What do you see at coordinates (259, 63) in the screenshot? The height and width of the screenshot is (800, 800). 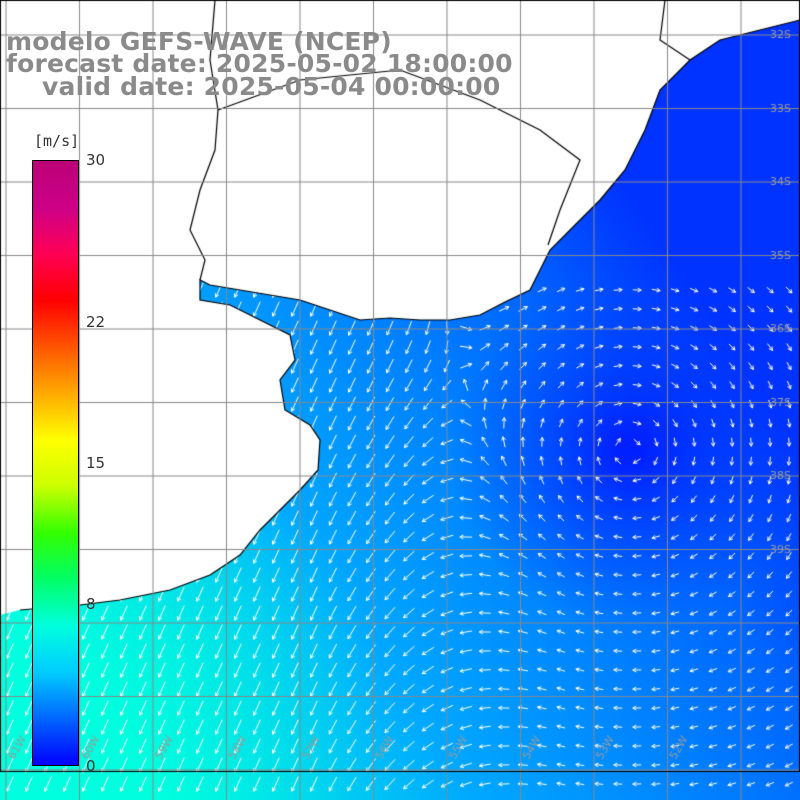 I see `map-title-forecast-date: forecast date: 2025-05-02 18:00:00` at bounding box center [259, 63].